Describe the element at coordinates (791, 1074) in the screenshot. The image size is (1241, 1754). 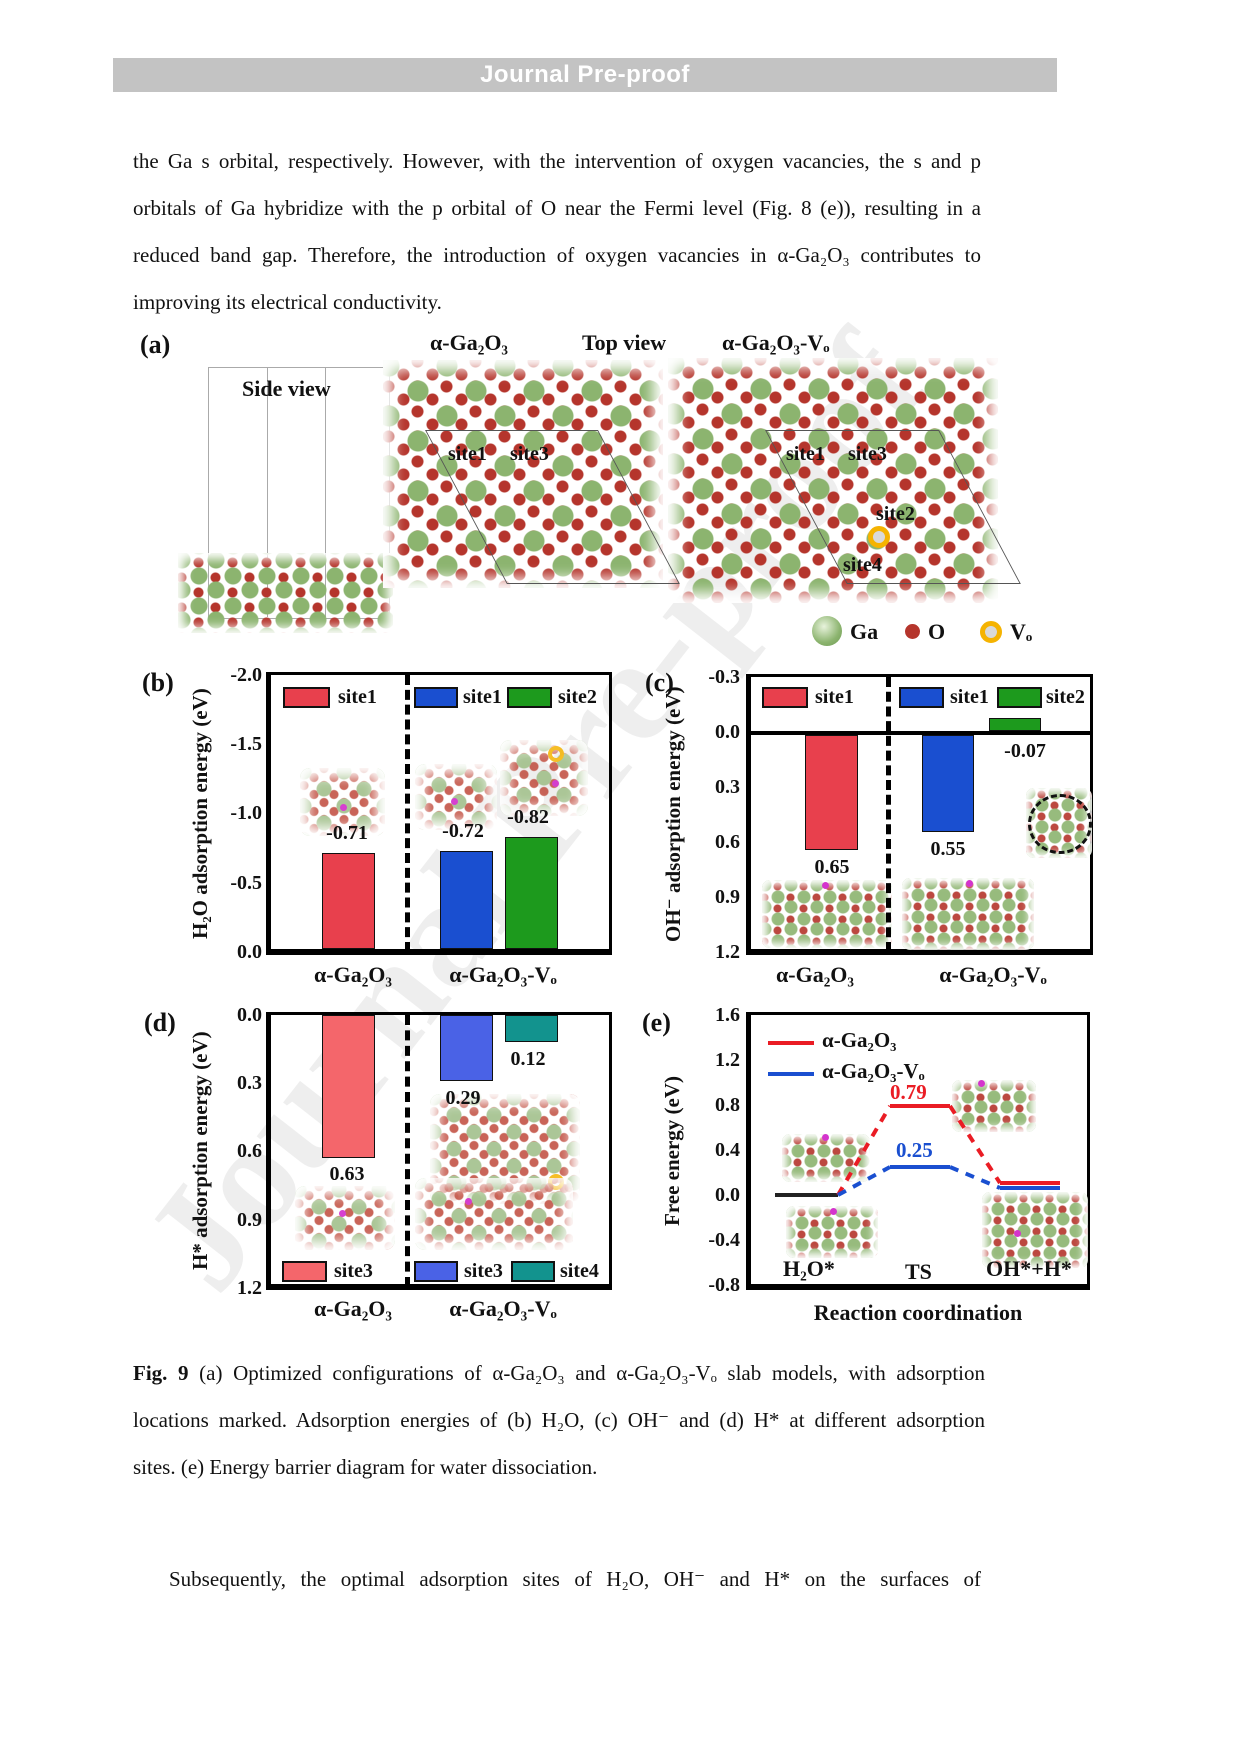
I see `panel-e-legend-line-blue` at that location.